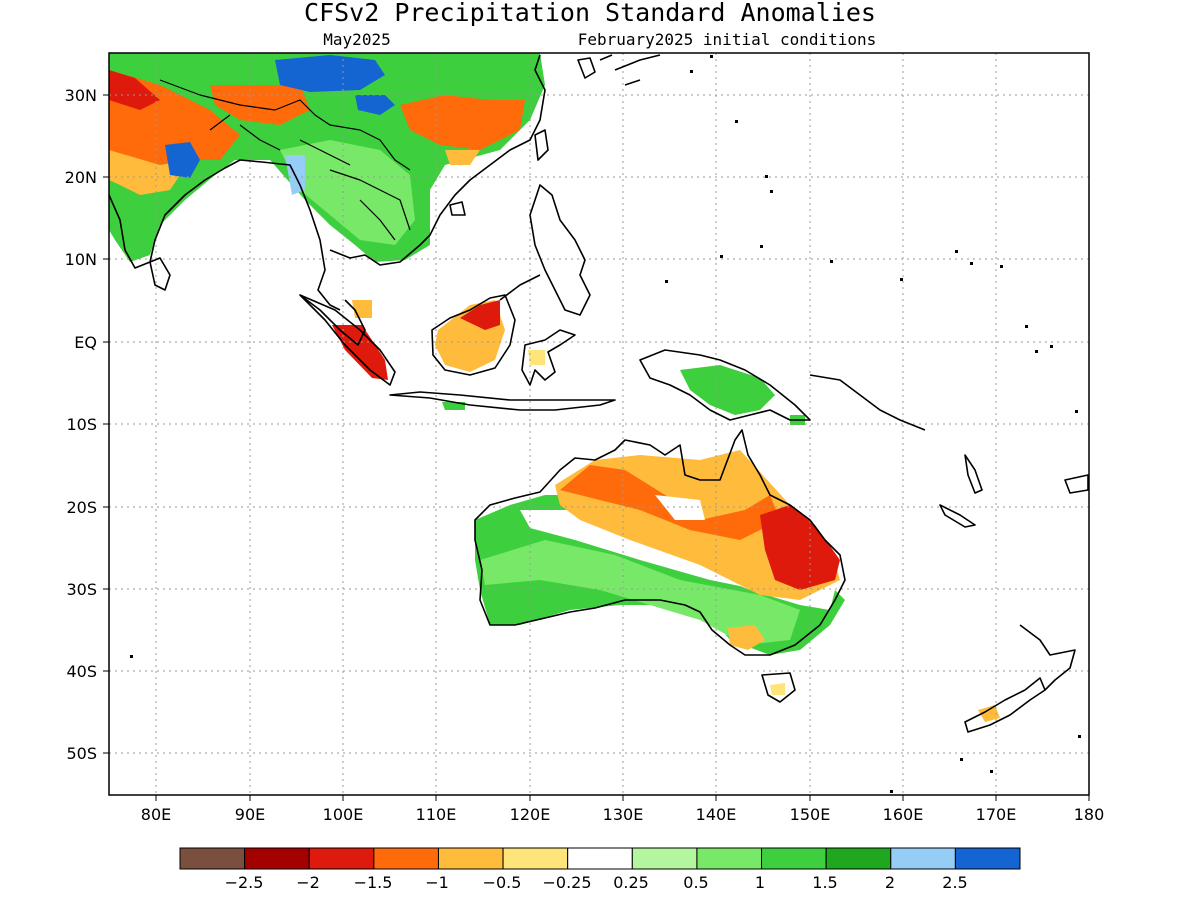 The height and width of the screenshot is (900, 1200). What do you see at coordinates (727, 390) in the screenshot?
I see `anomaly-green-newguinea` at bounding box center [727, 390].